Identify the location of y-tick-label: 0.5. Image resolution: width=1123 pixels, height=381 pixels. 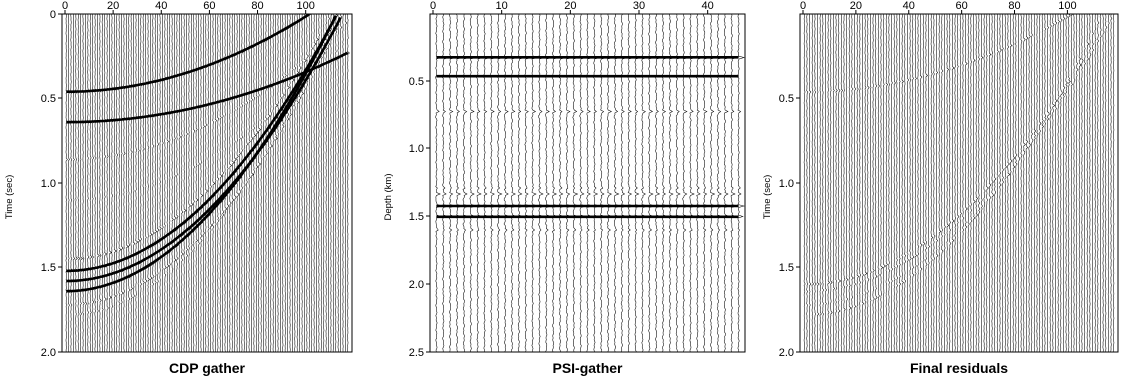
(416, 82).